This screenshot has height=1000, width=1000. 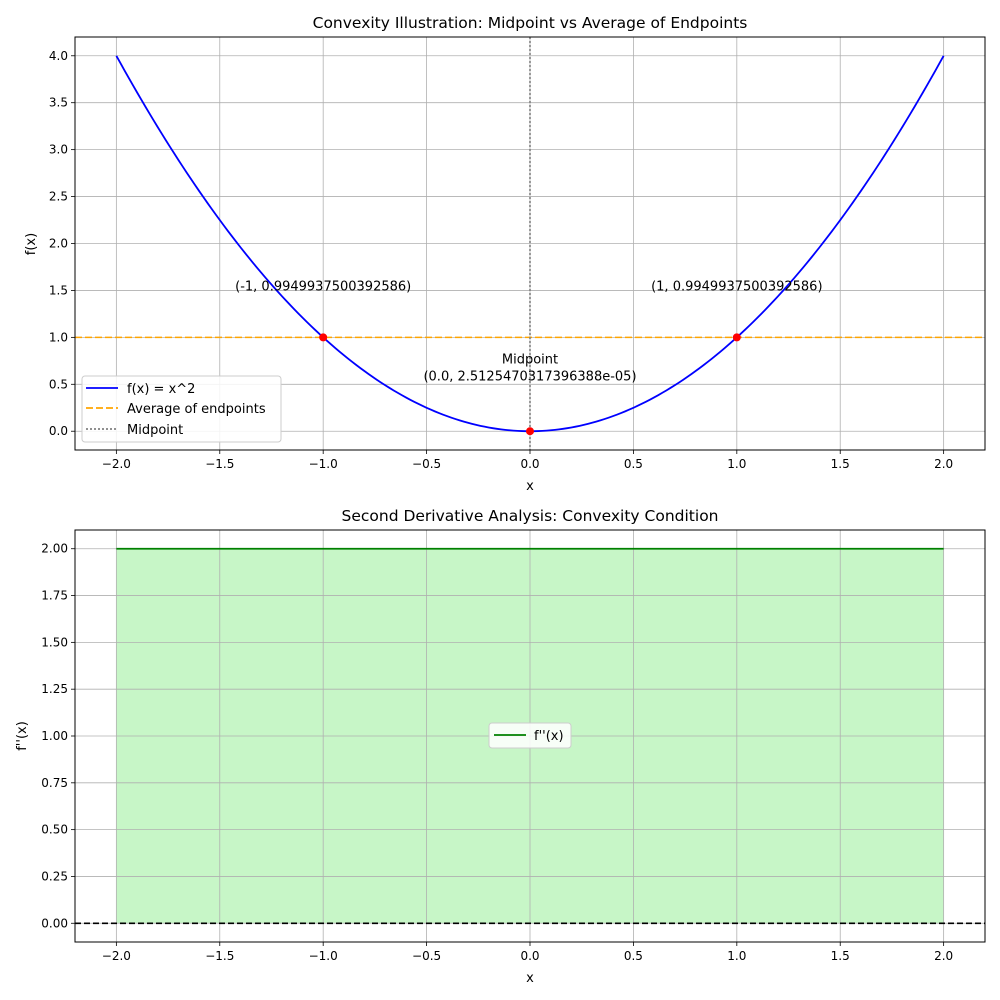 I want to click on chart2-y-tick-label-3: 0.75, so click(x=54, y=783).